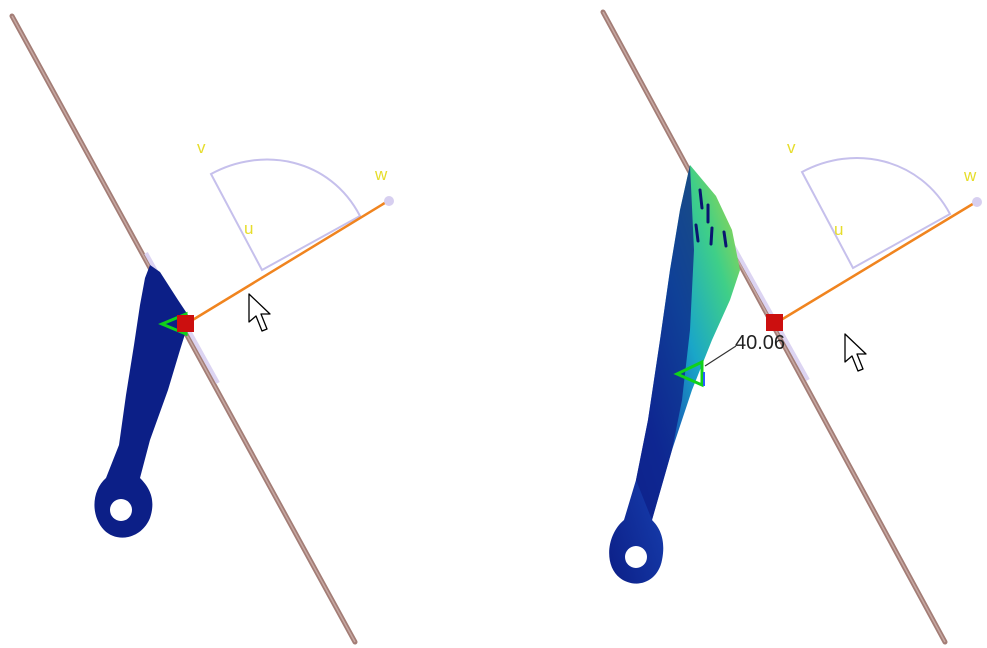 Image resolution: width=987 pixels, height=648 pixels. Describe the element at coordinates (142, 401) in the screenshot. I see `lever-part` at that location.